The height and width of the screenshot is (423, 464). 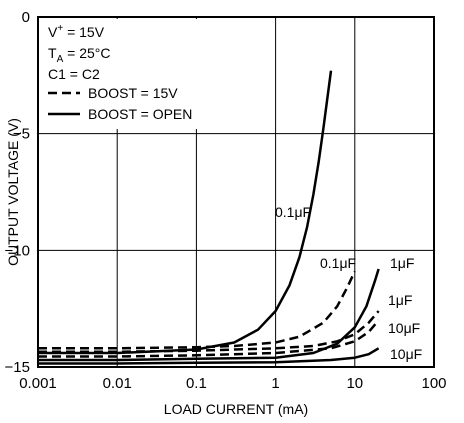 I want to click on x-tick-label: 0.1, so click(x=196, y=383).